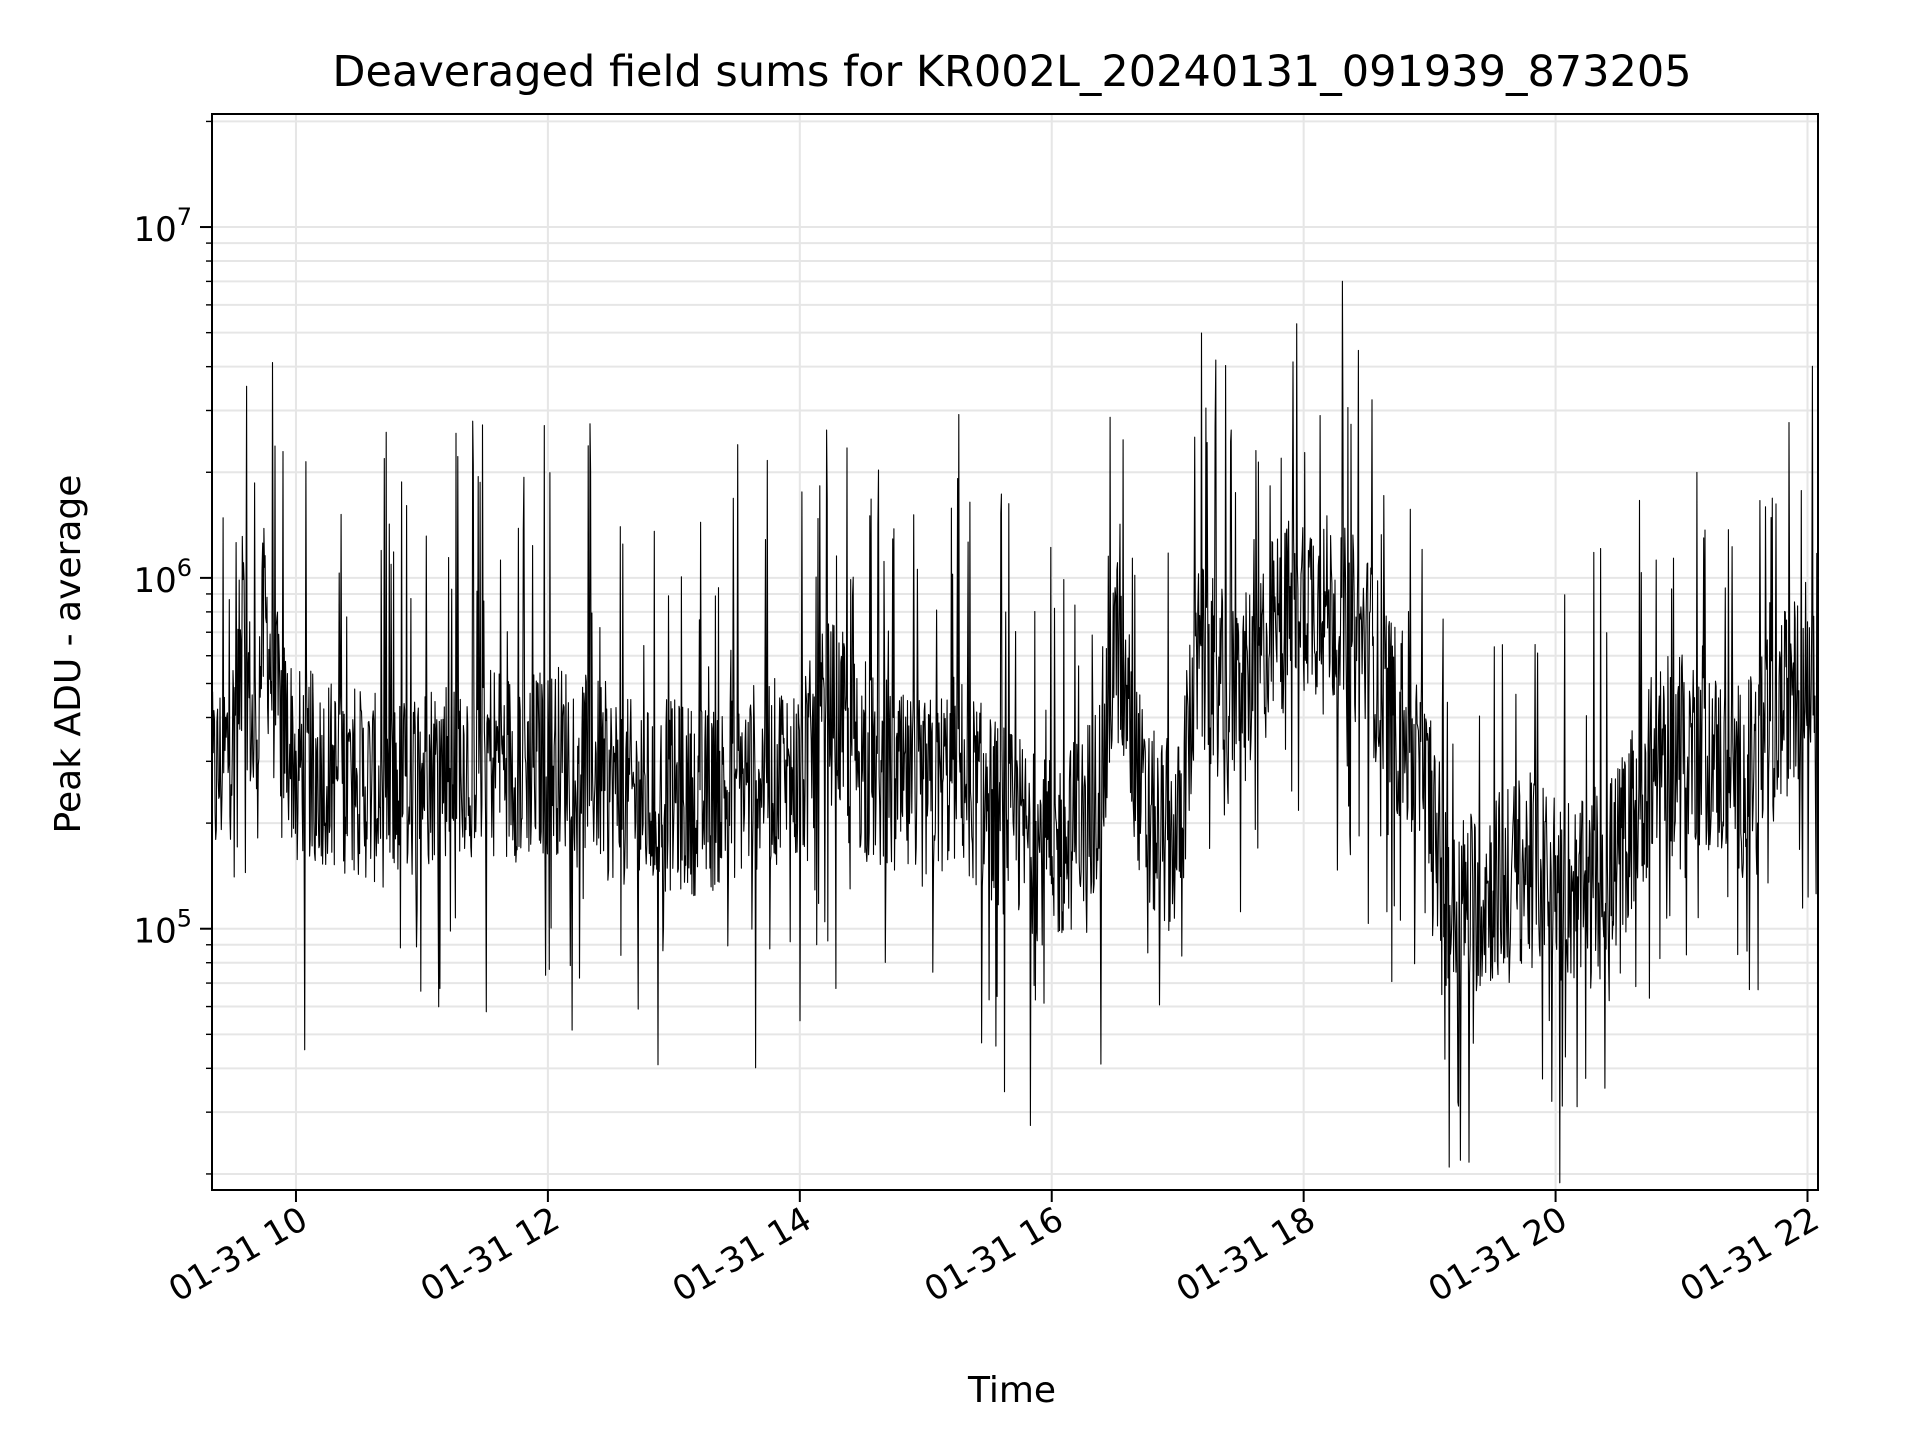 The width and height of the screenshot is (1920, 1440). I want to click on y-axis-label: Peak ADU - average, so click(68, 654).